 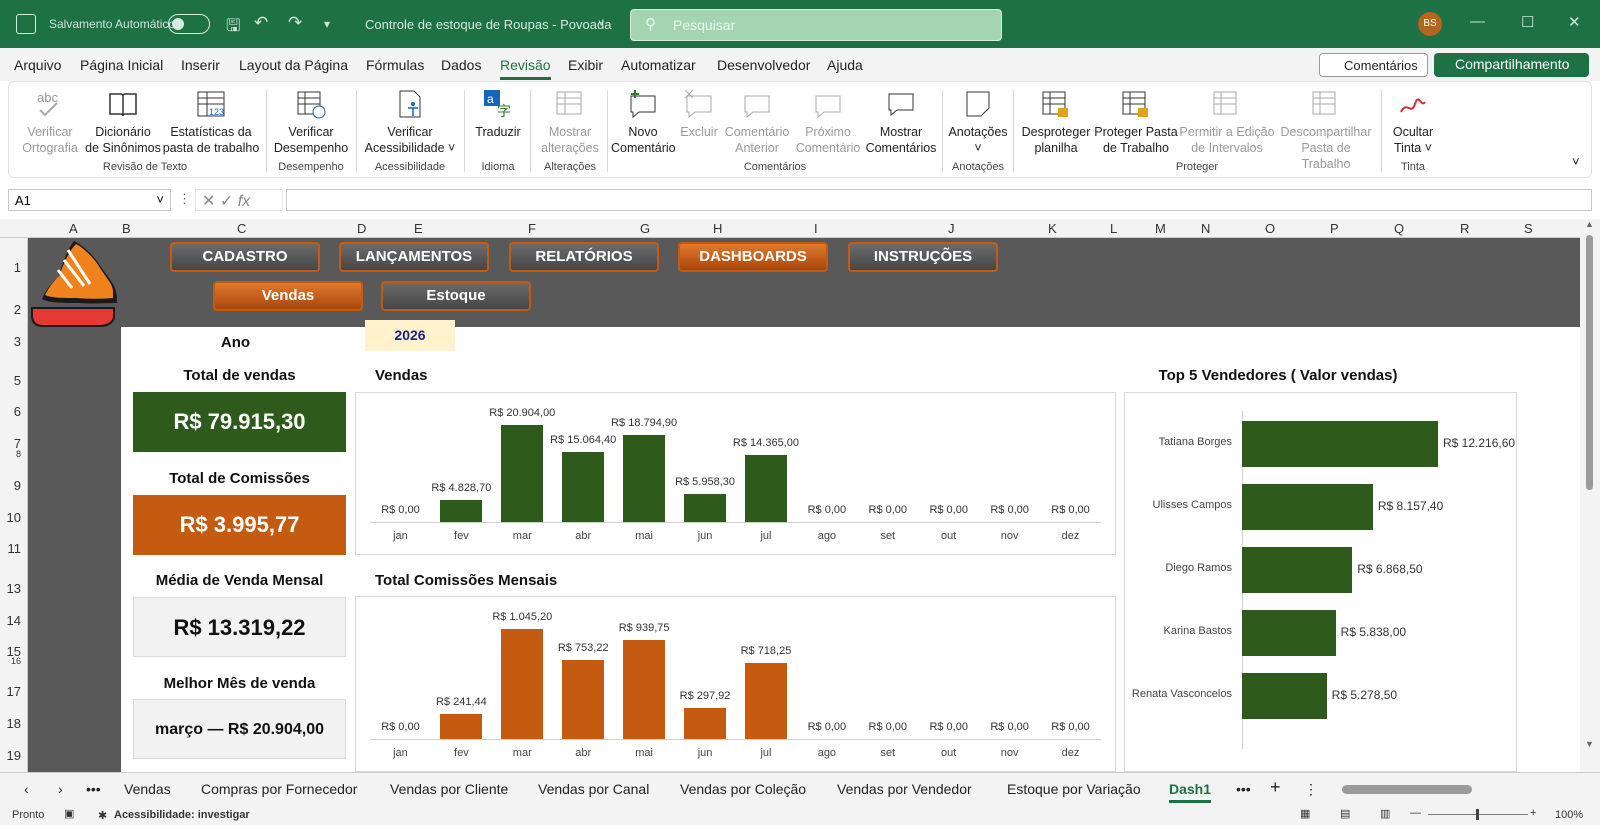 What do you see at coordinates (410, 335) in the screenshot?
I see `year-value-cell: 2026` at bounding box center [410, 335].